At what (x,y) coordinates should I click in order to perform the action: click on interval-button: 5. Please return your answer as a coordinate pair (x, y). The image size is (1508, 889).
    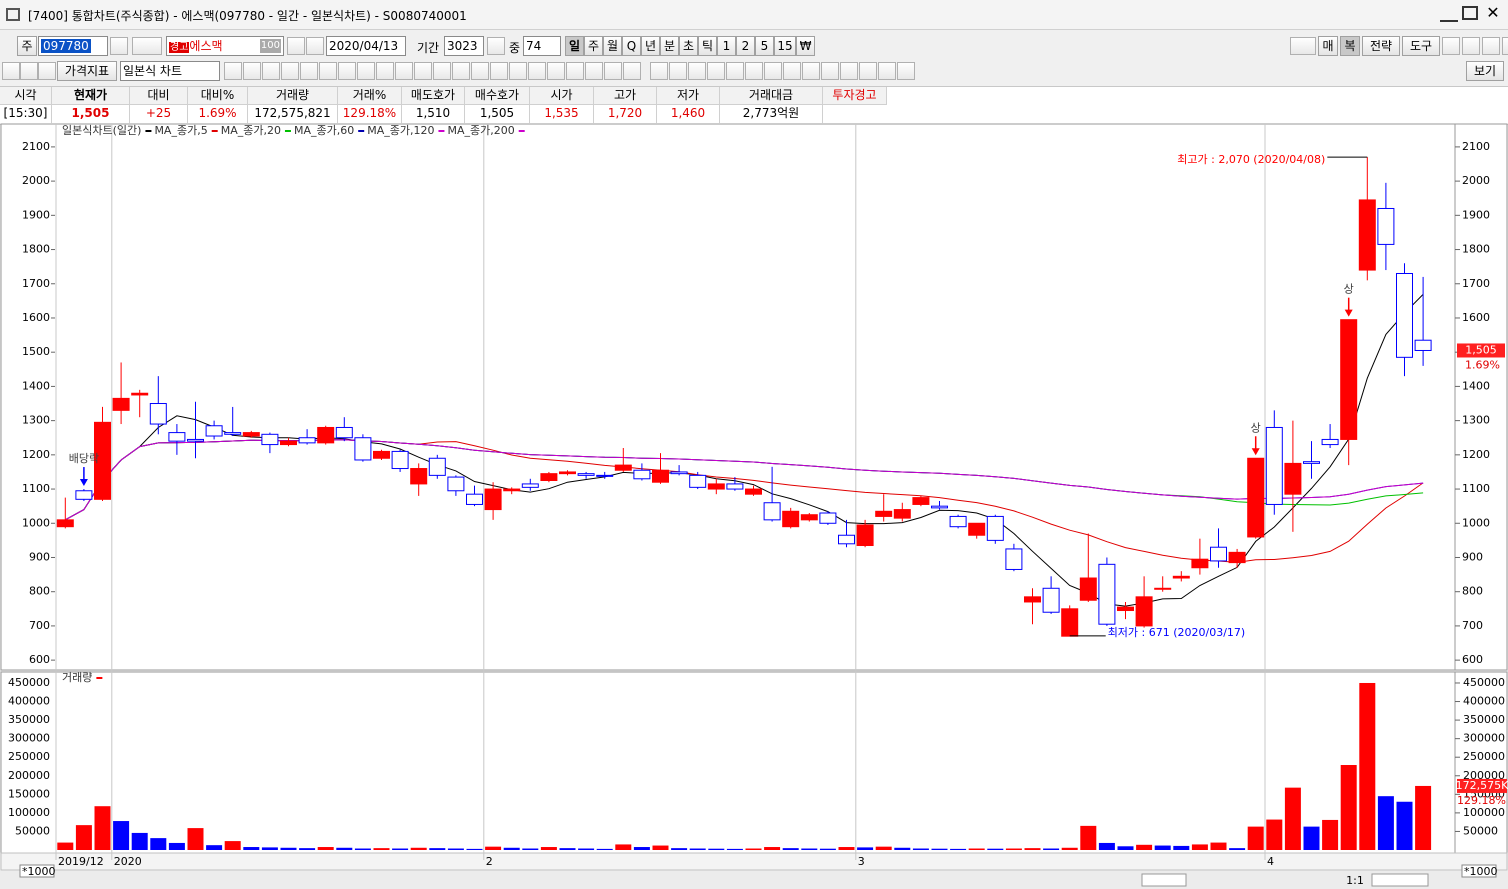
    Looking at the image, I should click on (764, 46).